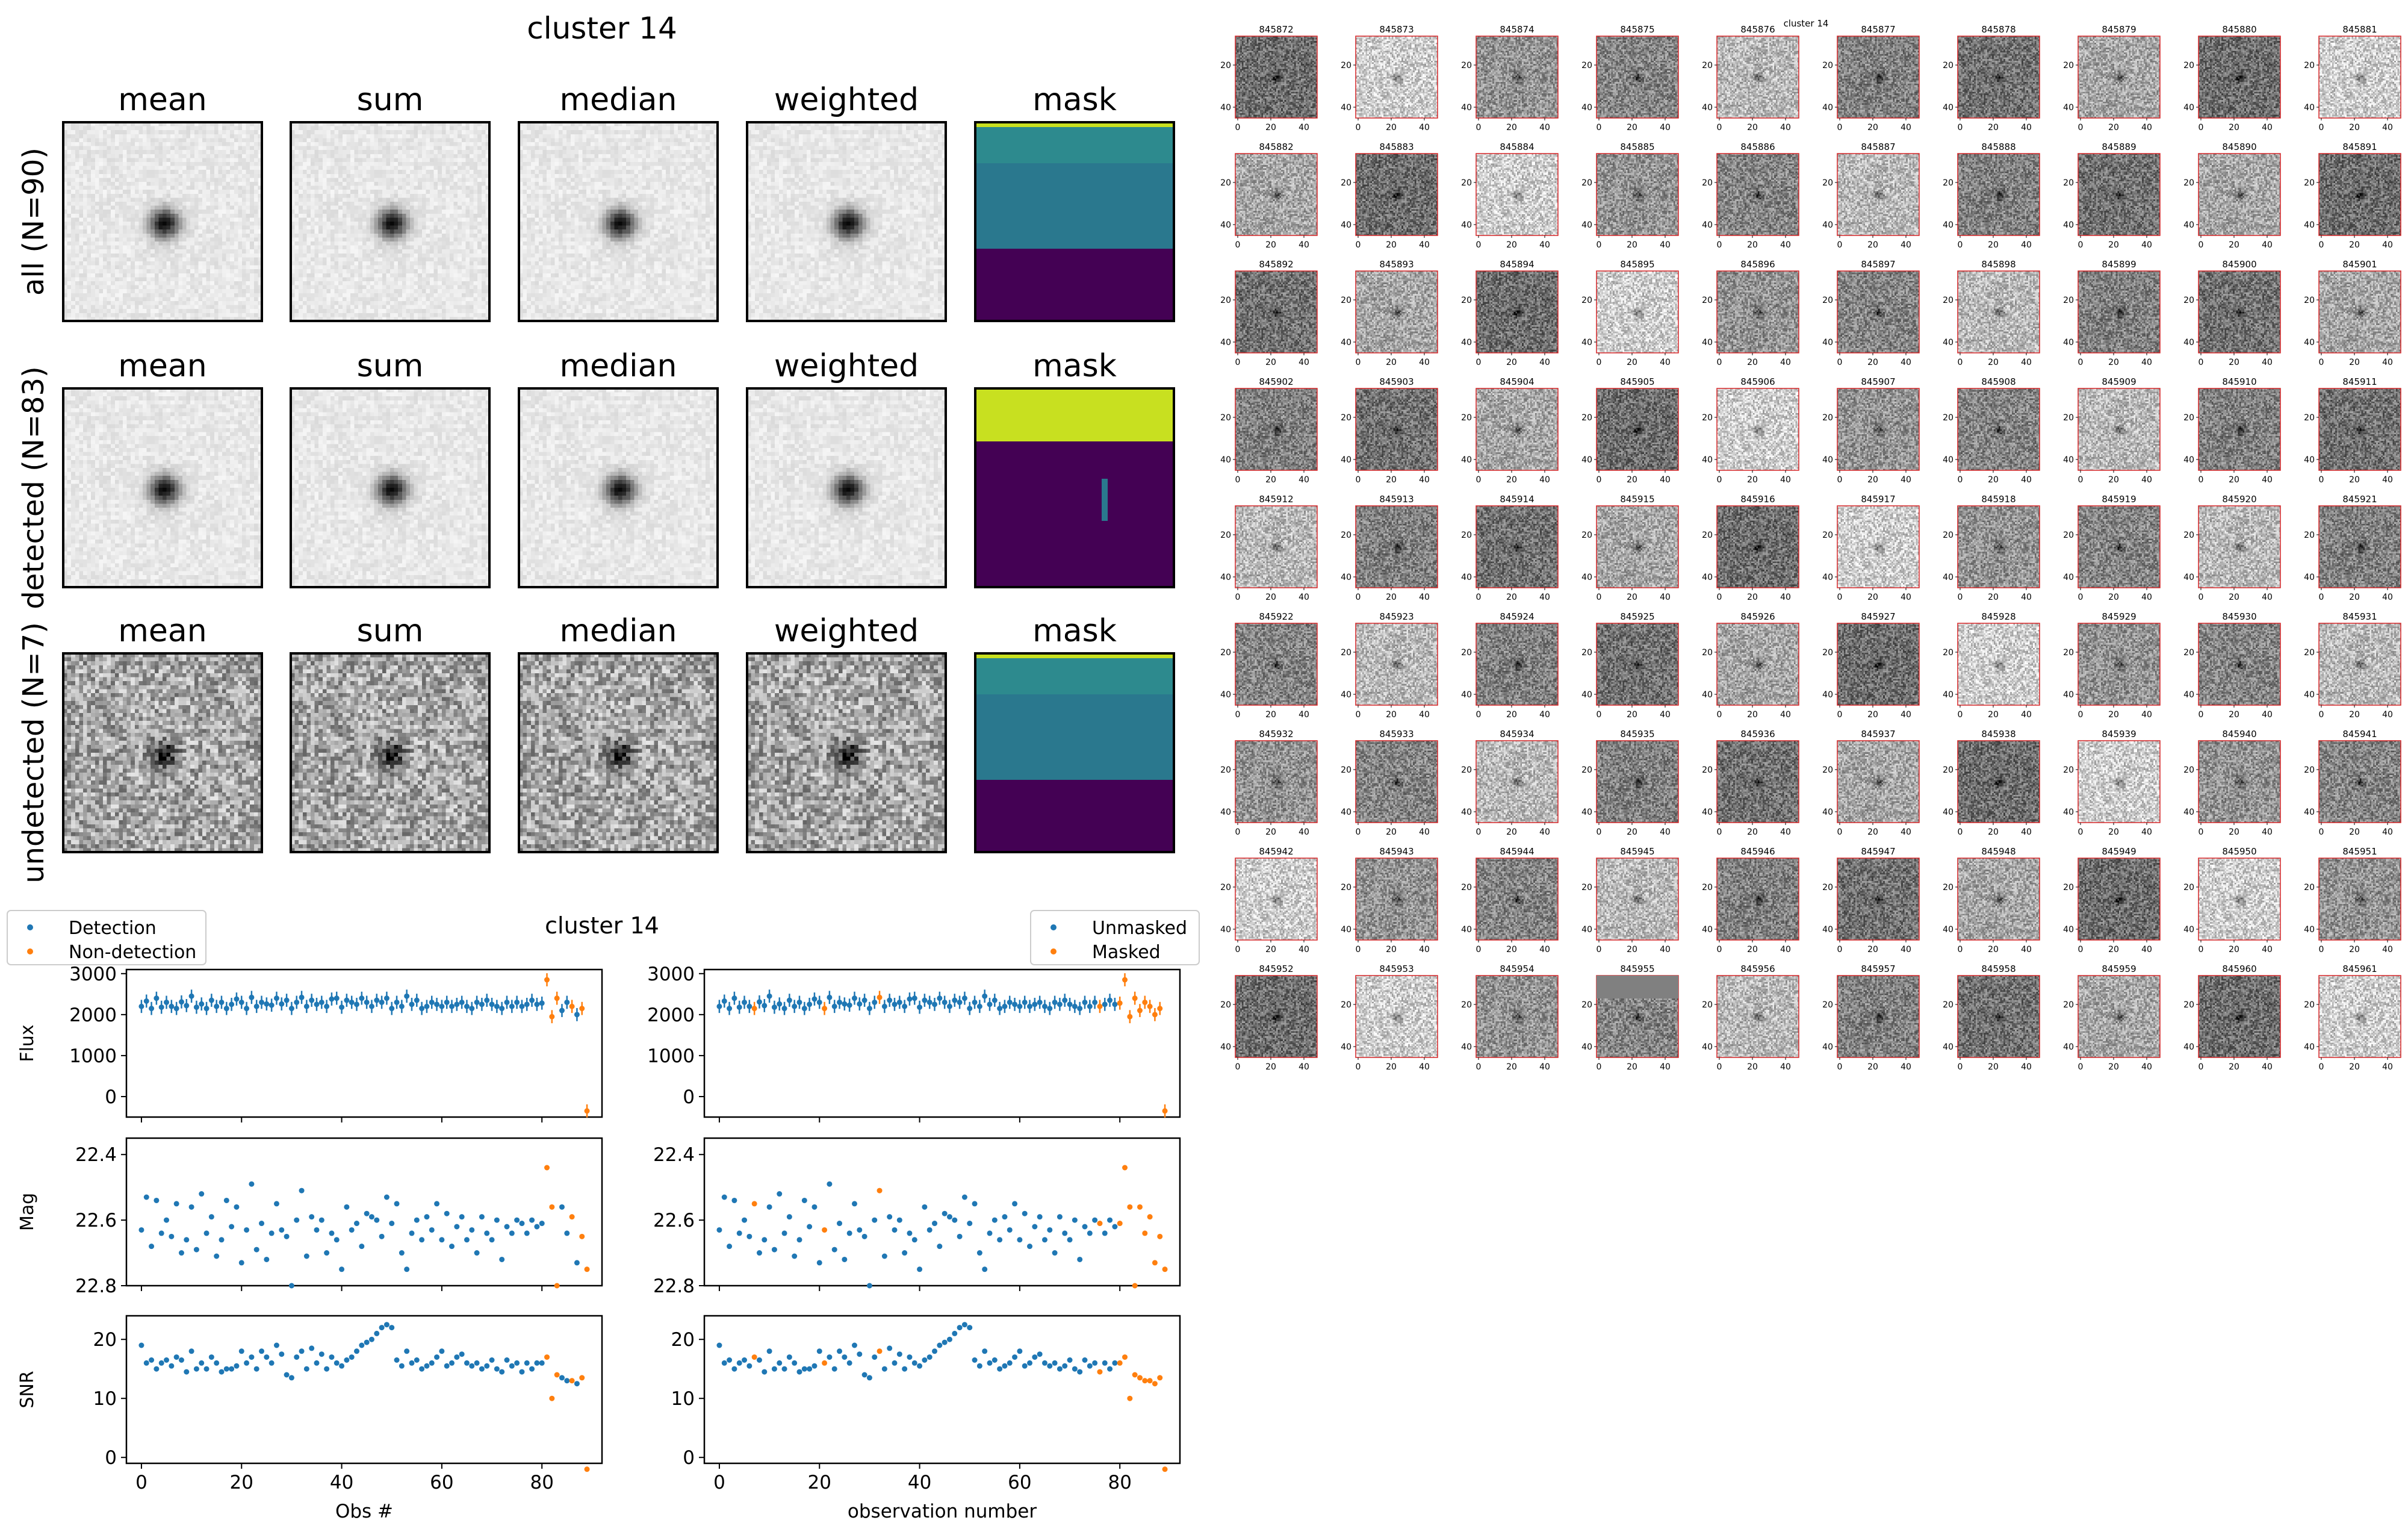 Image resolution: width=2408 pixels, height=1538 pixels. What do you see at coordinates (1269, 313) in the screenshot?
I see `cutout-cell: 845892 20 40 0 20 40` at bounding box center [1269, 313].